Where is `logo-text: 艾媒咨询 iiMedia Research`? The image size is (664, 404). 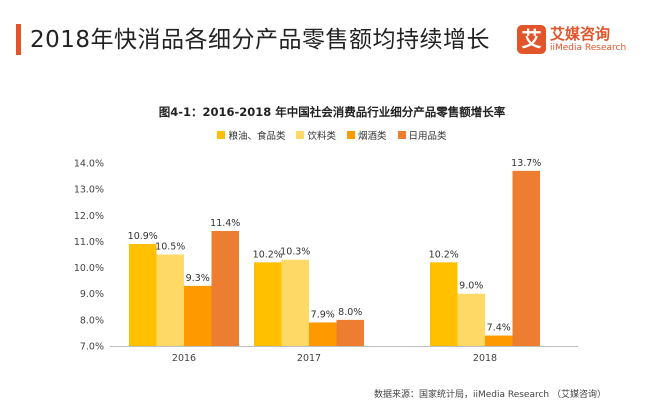 logo-text: 艾媒咨询 iiMedia Research is located at coordinates (588, 39).